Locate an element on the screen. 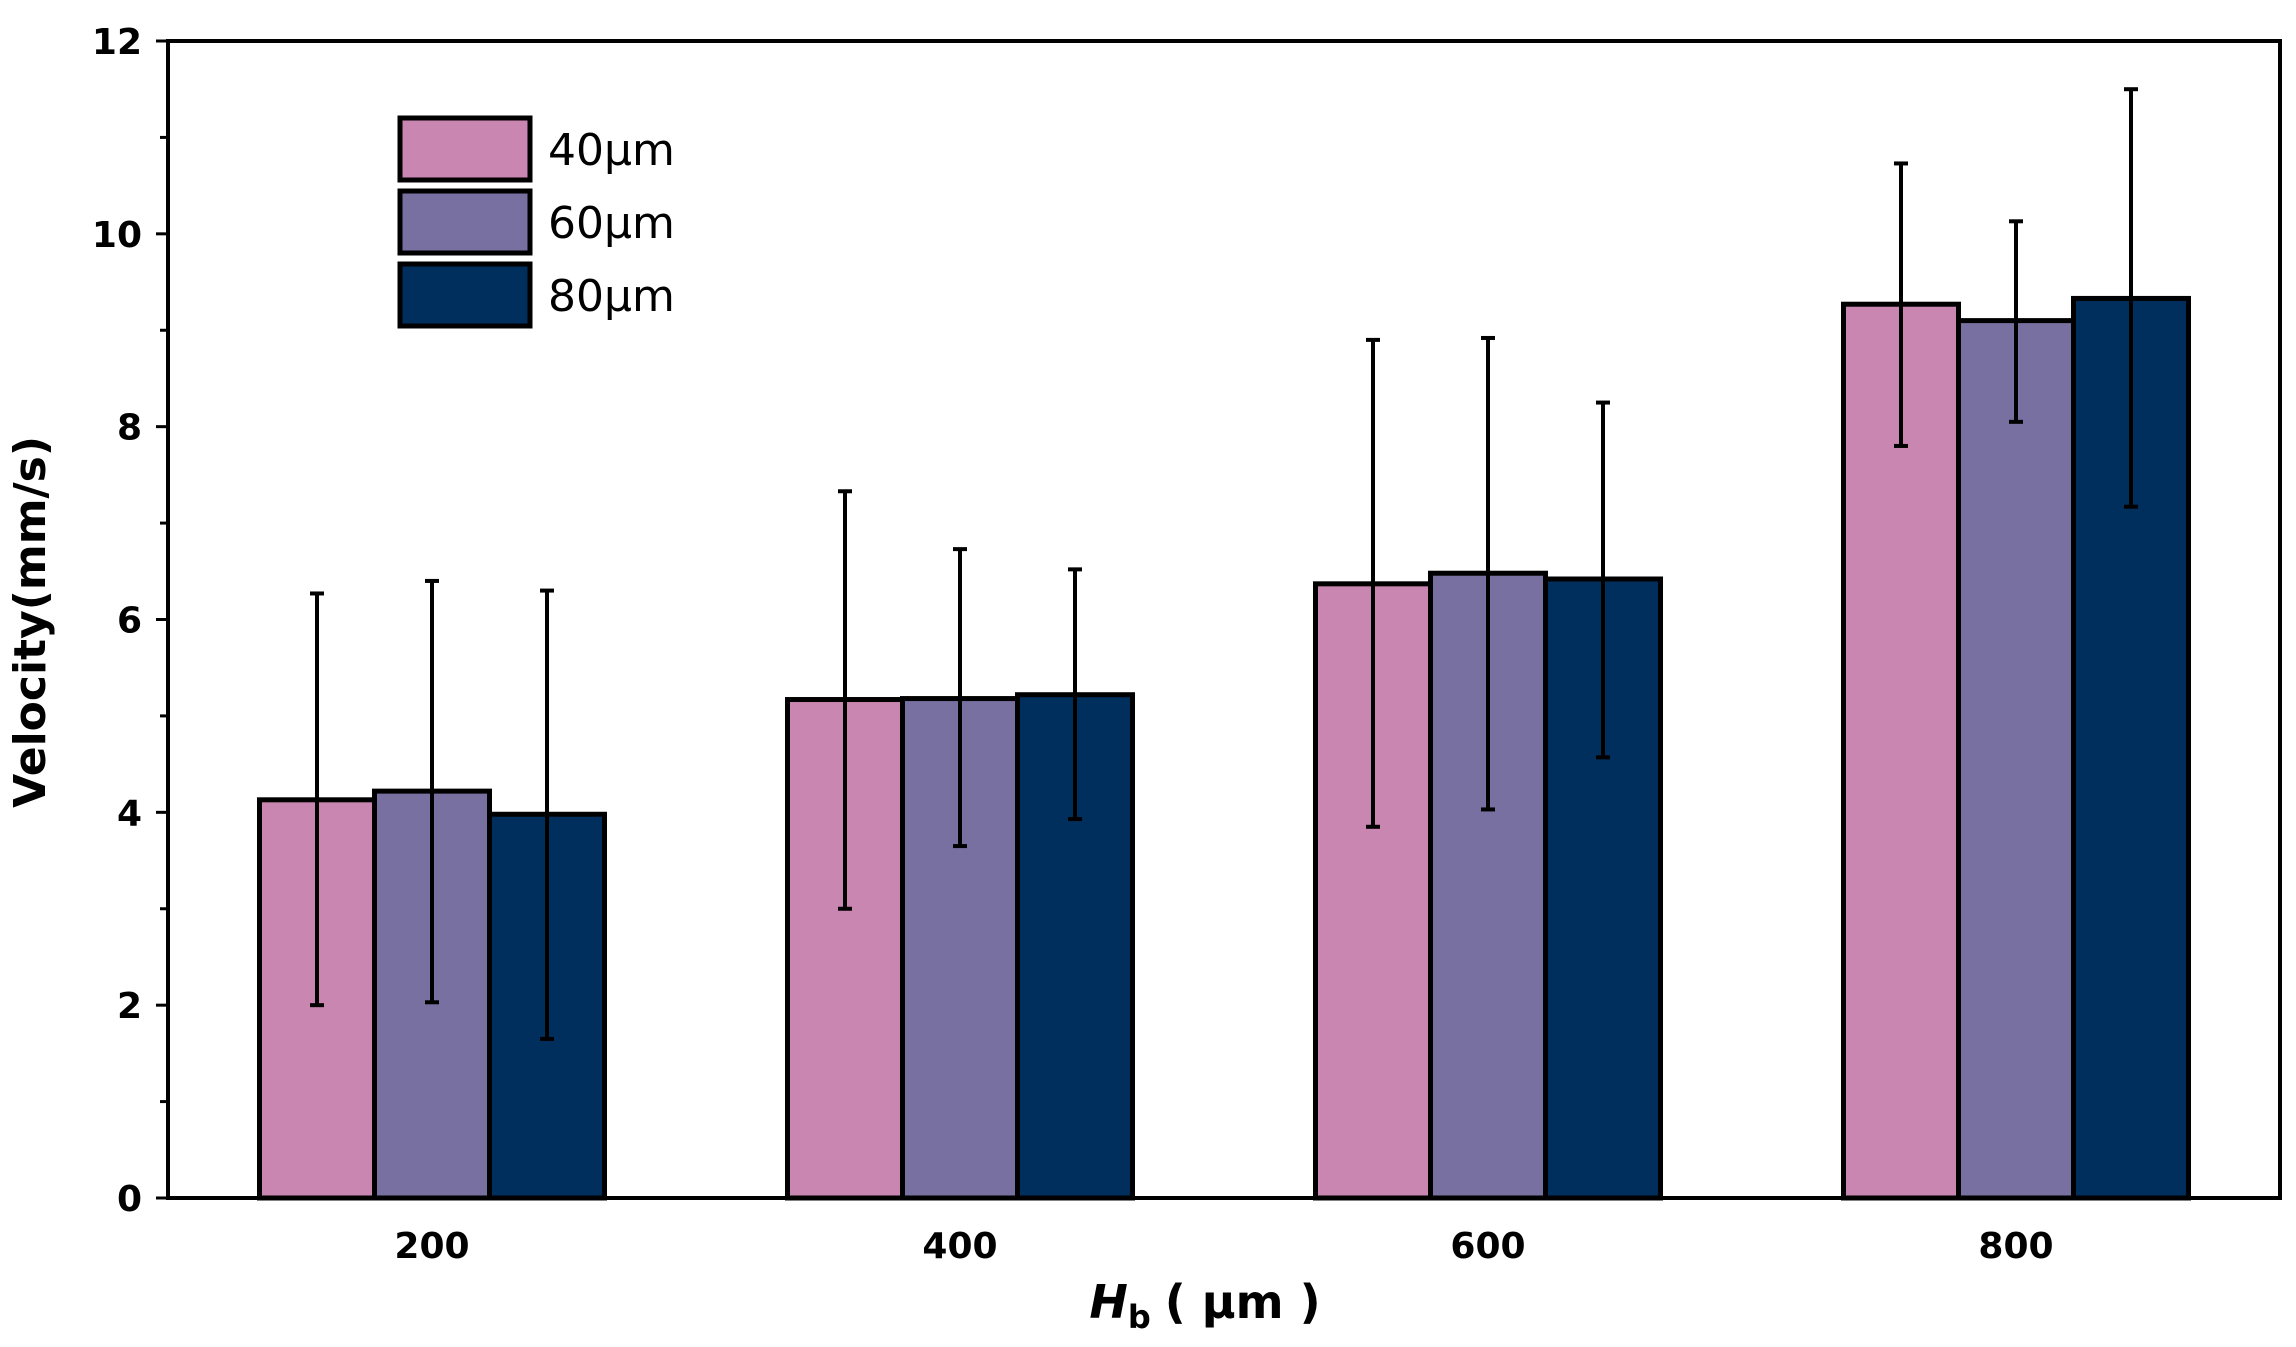 The image size is (2296, 1347). x-tick-label: 400 is located at coordinates (959, 1246).